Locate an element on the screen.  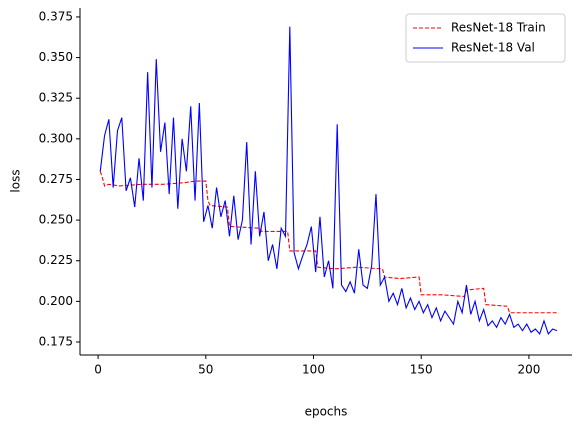
legend-label: ResNet-18 Train is located at coordinates (498, 28).